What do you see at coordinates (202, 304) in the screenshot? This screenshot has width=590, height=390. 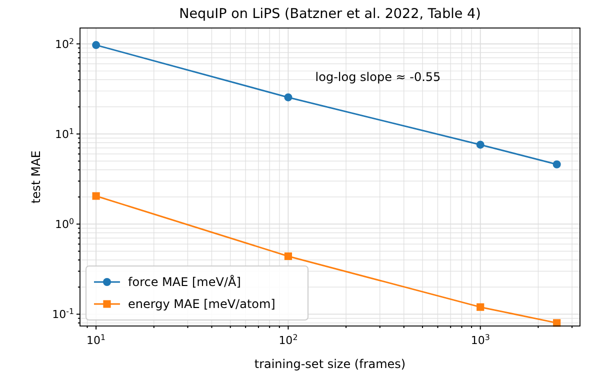 I see `legend-label: energy MAE [meV/atom]` at bounding box center [202, 304].